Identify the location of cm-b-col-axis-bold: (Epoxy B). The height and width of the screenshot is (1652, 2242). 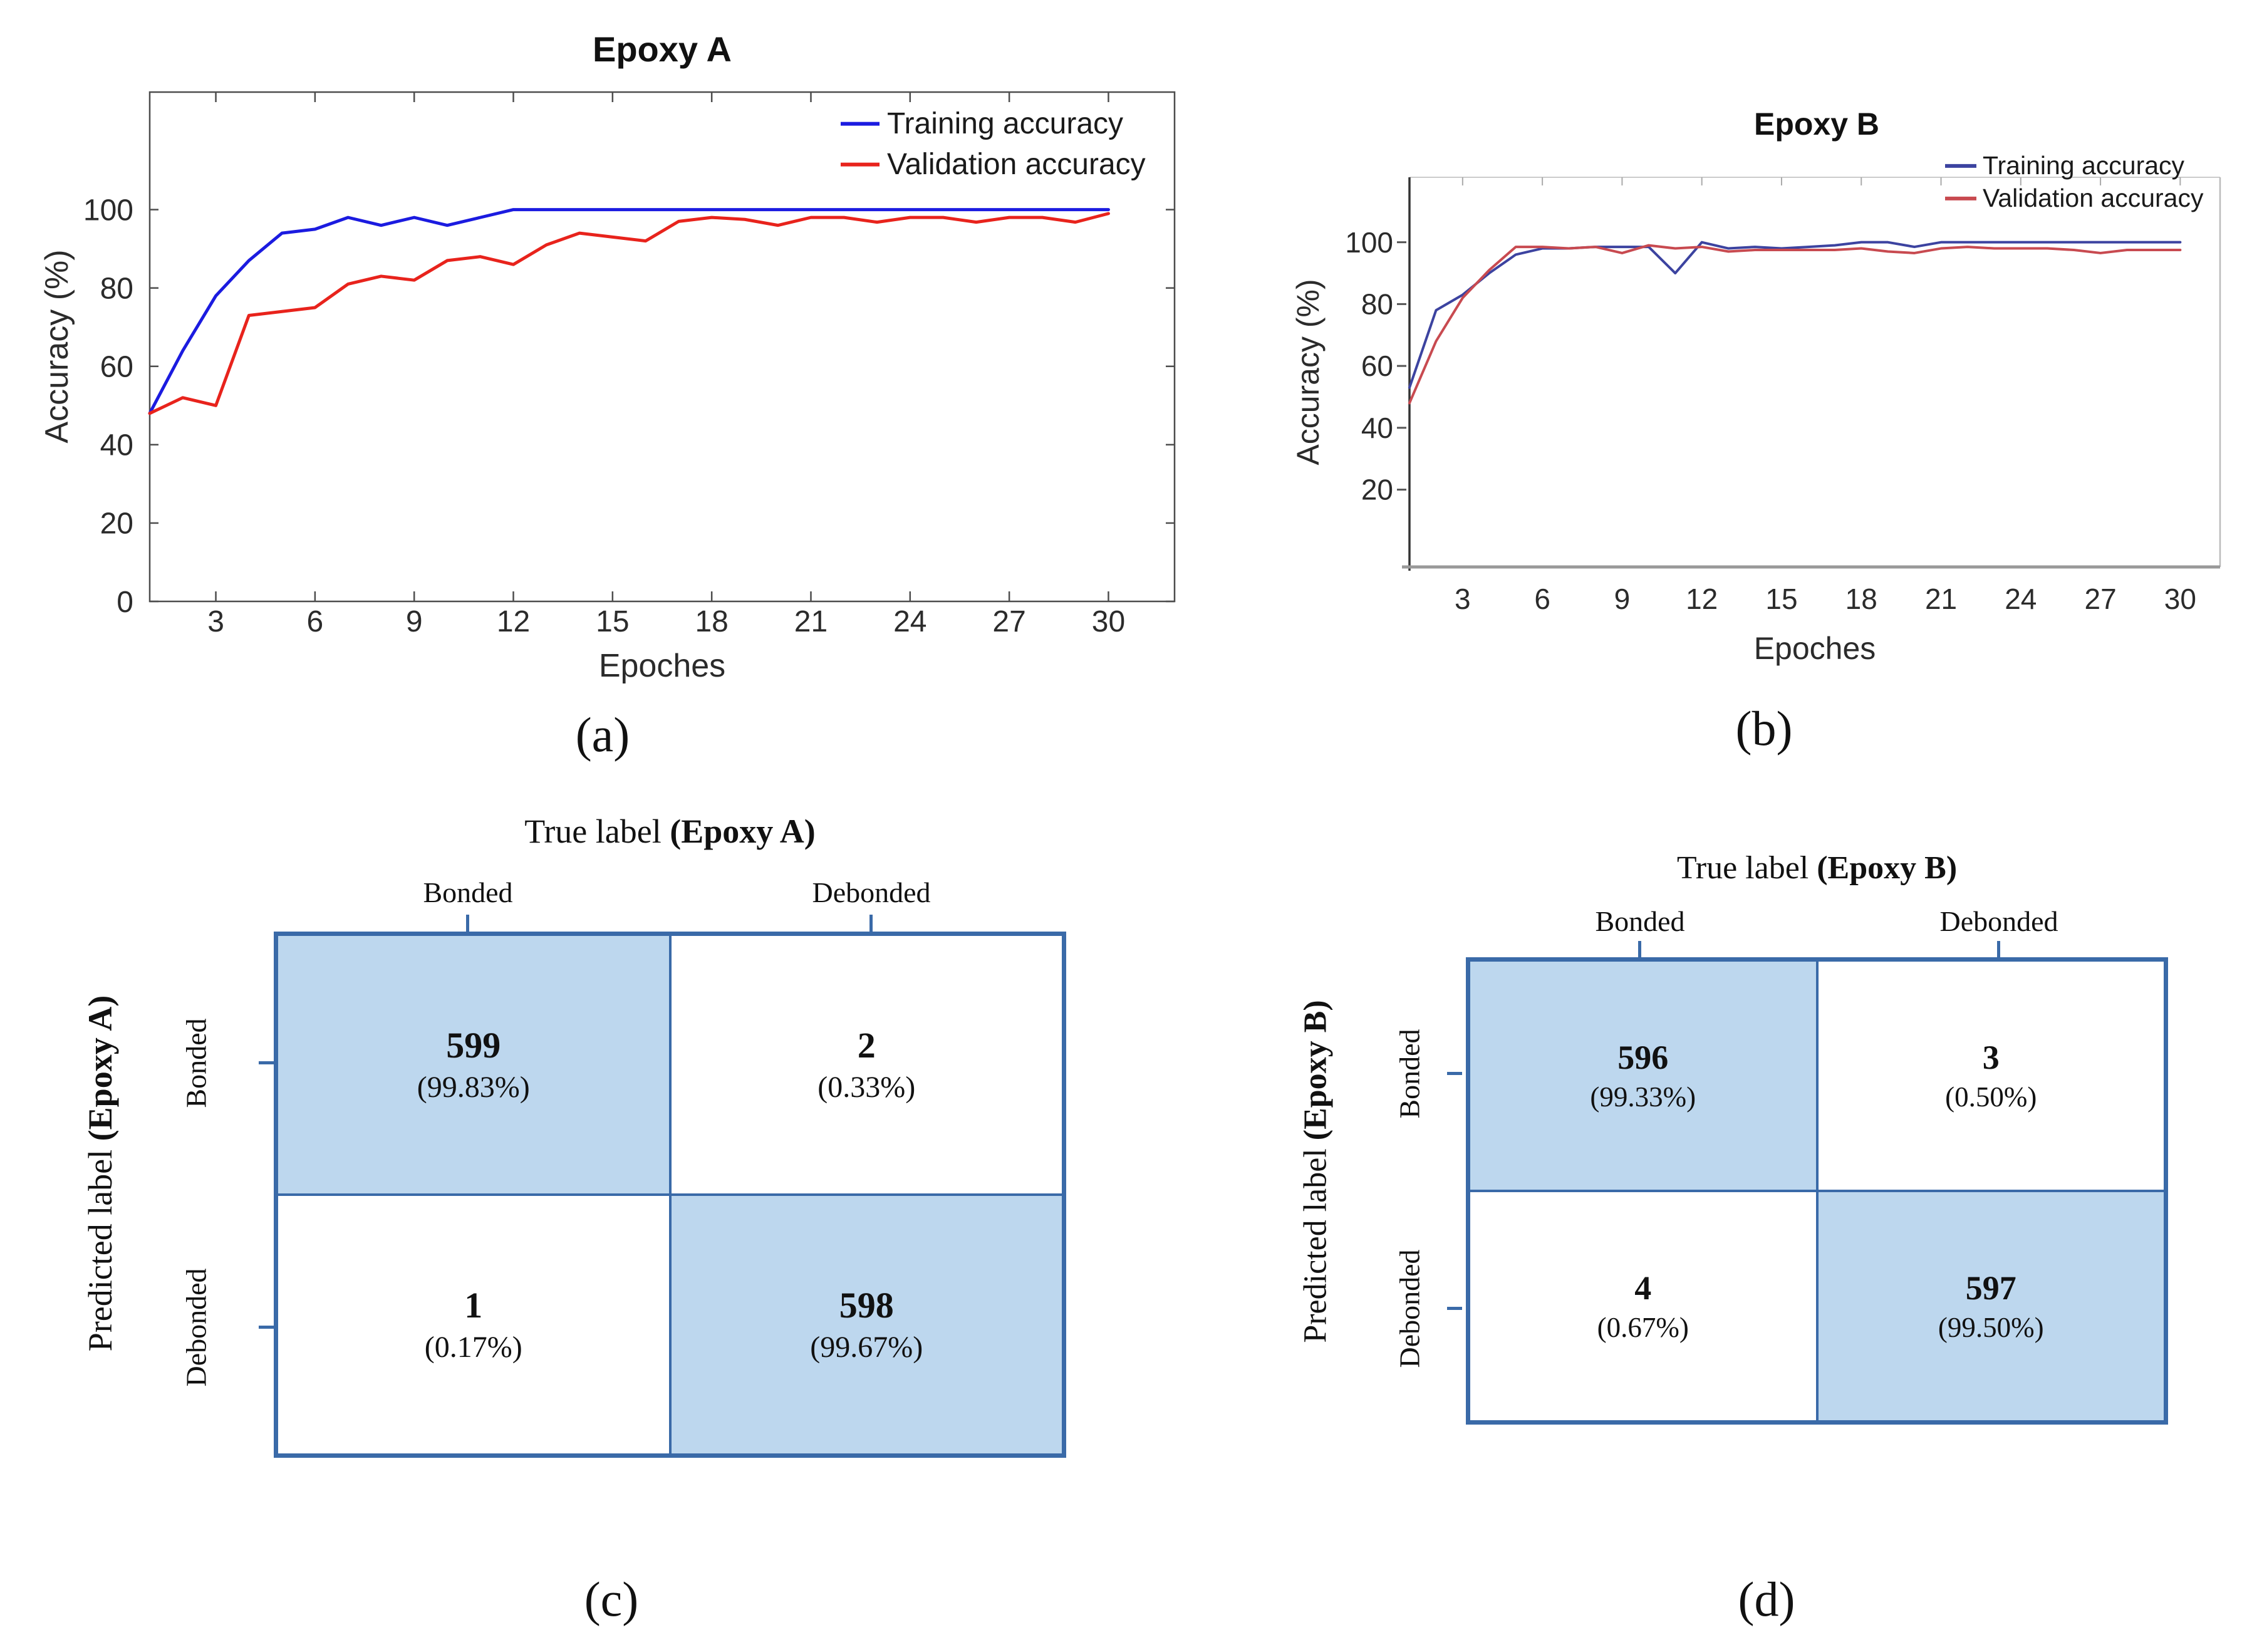
(1887, 868).